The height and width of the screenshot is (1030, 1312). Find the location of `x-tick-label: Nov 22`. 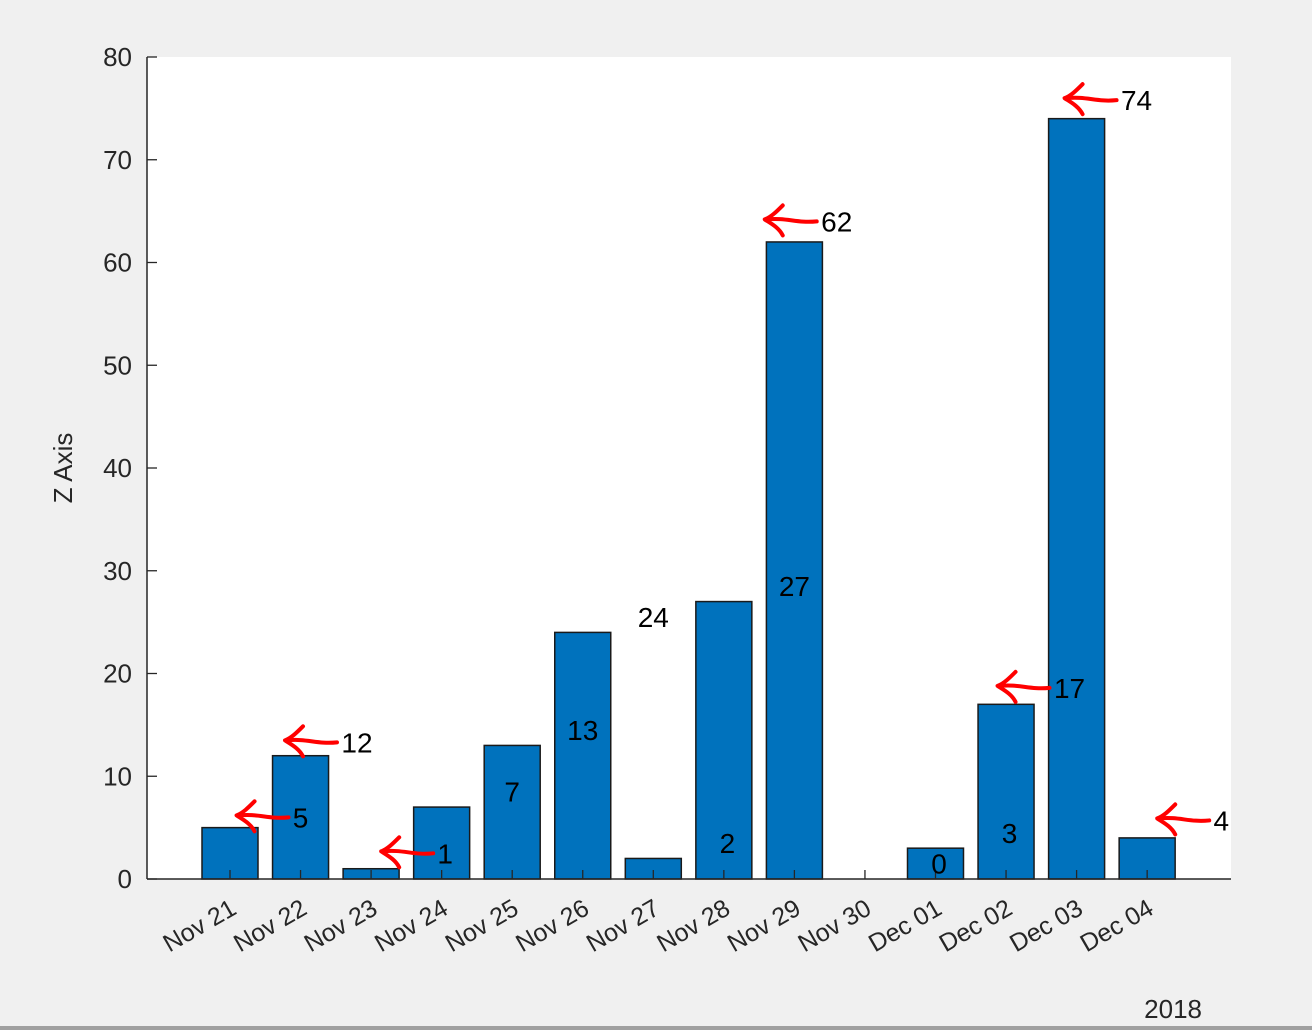

x-tick-label: Nov 22 is located at coordinates (270, 926).